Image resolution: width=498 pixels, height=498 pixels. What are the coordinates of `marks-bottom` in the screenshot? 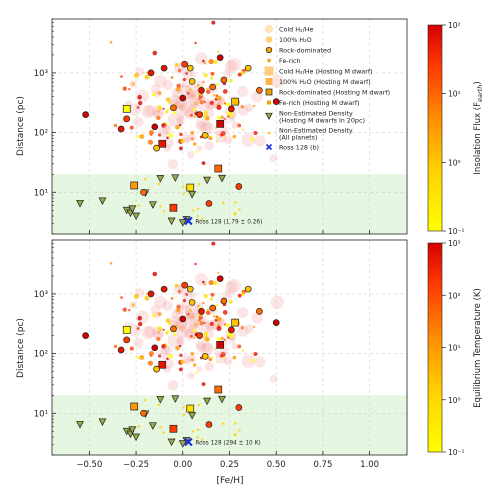 It's located at (178, 361).